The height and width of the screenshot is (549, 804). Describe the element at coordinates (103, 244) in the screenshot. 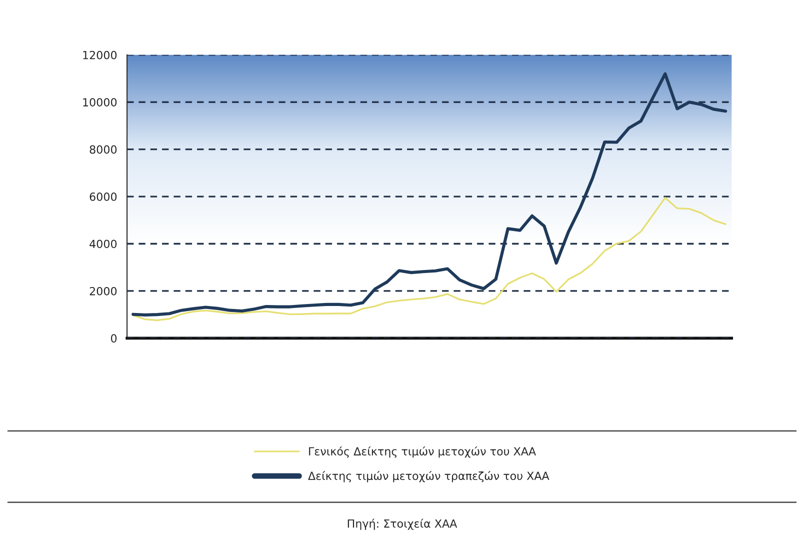

I see `y-tick-label: 4000` at that location.